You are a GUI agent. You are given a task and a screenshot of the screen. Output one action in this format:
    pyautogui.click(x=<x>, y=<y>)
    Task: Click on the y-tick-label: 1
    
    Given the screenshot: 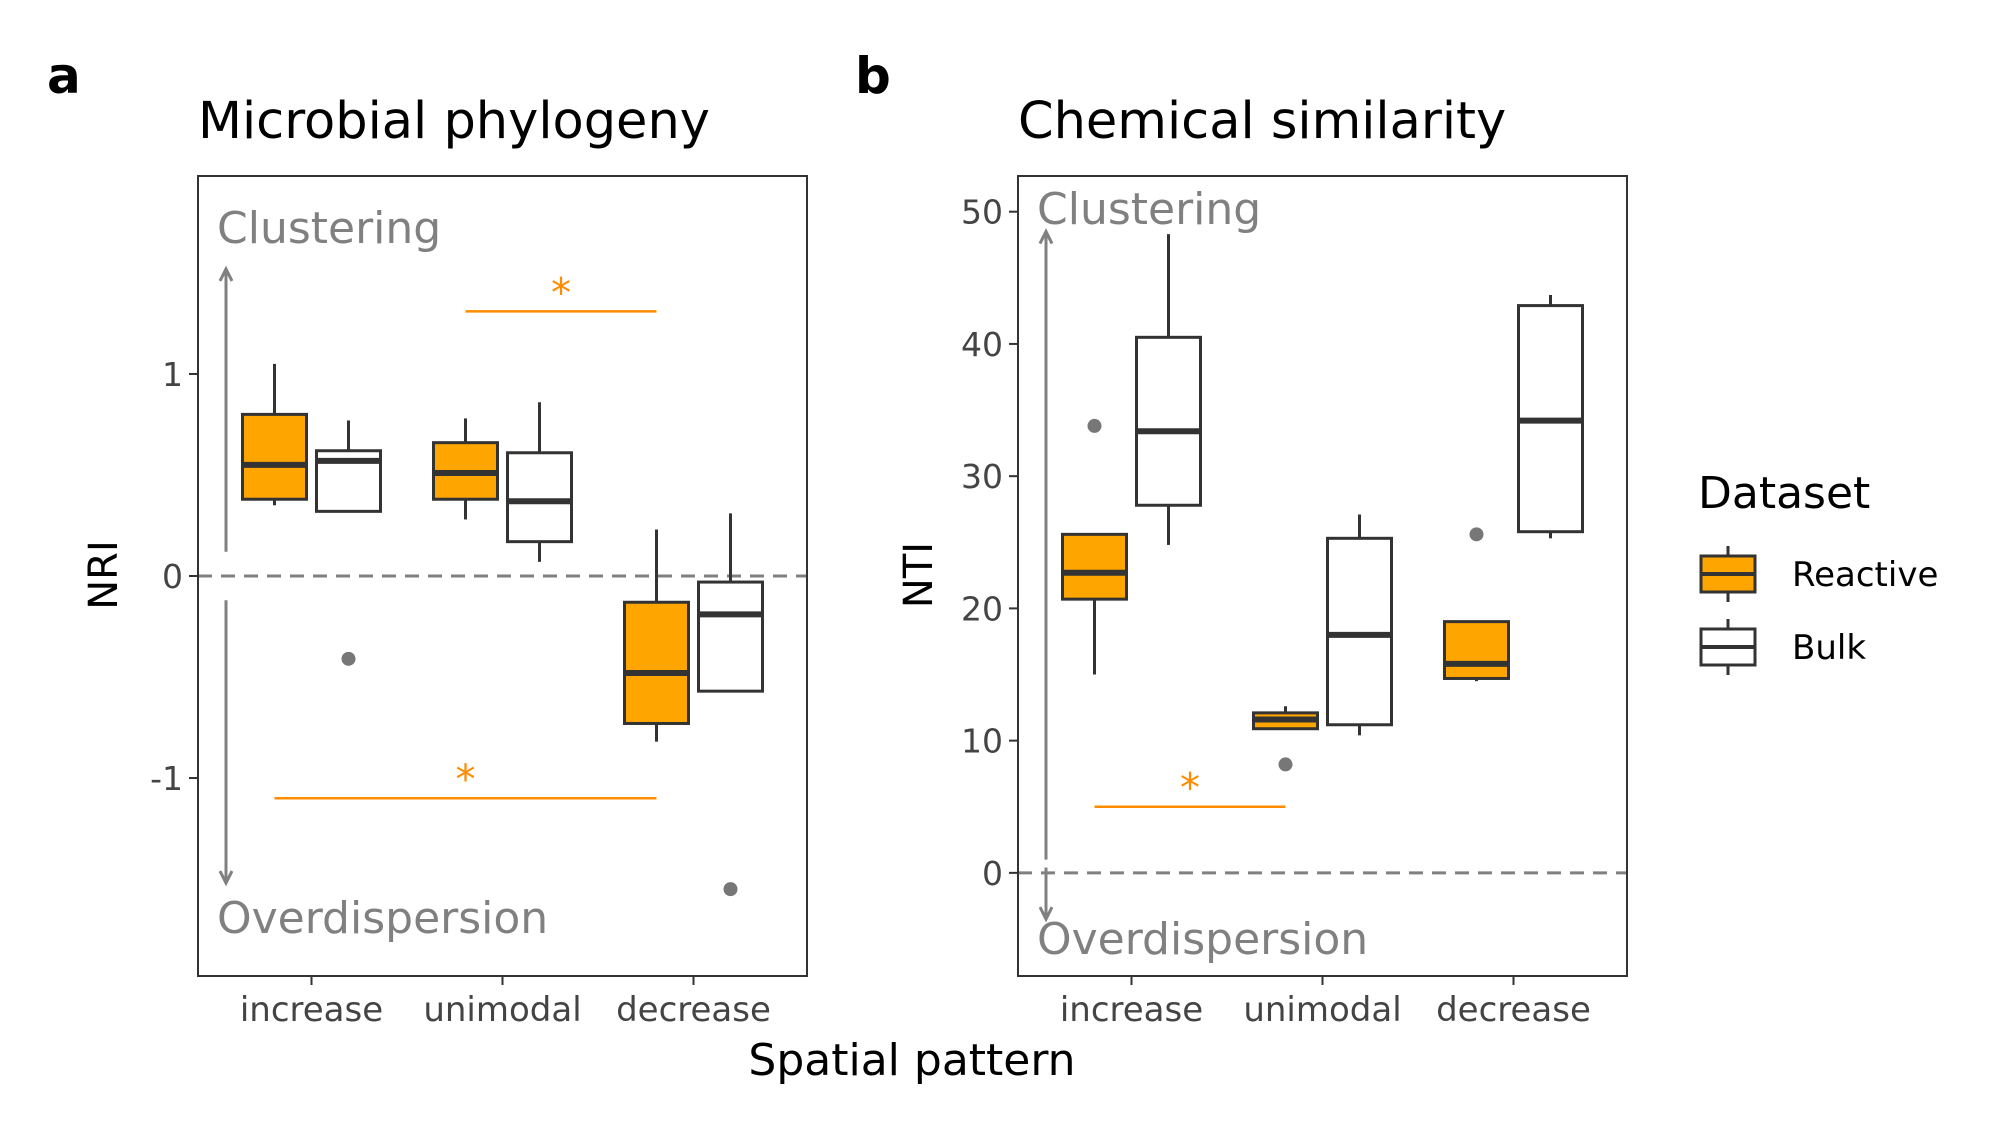 What is the action you would take?
    pyautogui.click(x=172, y=374)
    